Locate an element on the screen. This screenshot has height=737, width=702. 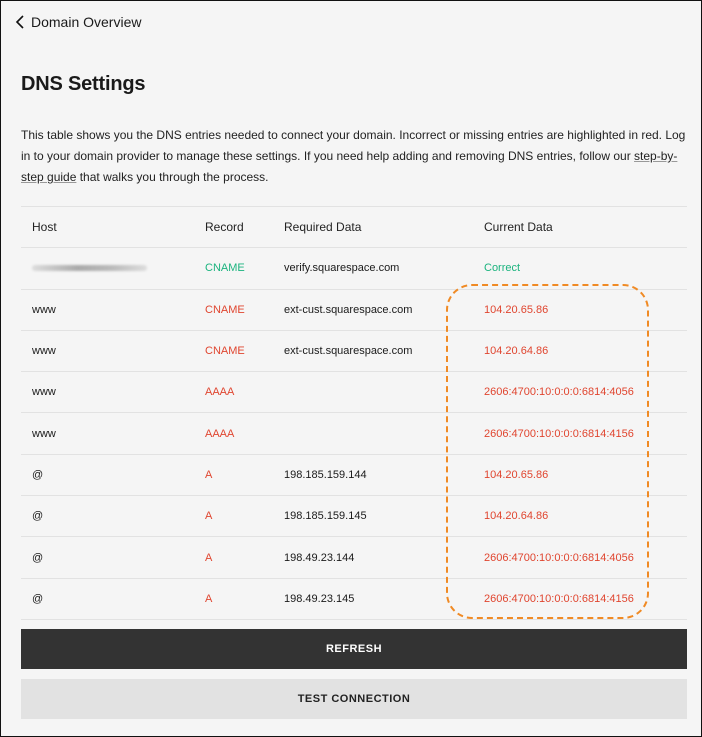
required-cell: 198.185.159.144 is located at coordinates (325, 474).